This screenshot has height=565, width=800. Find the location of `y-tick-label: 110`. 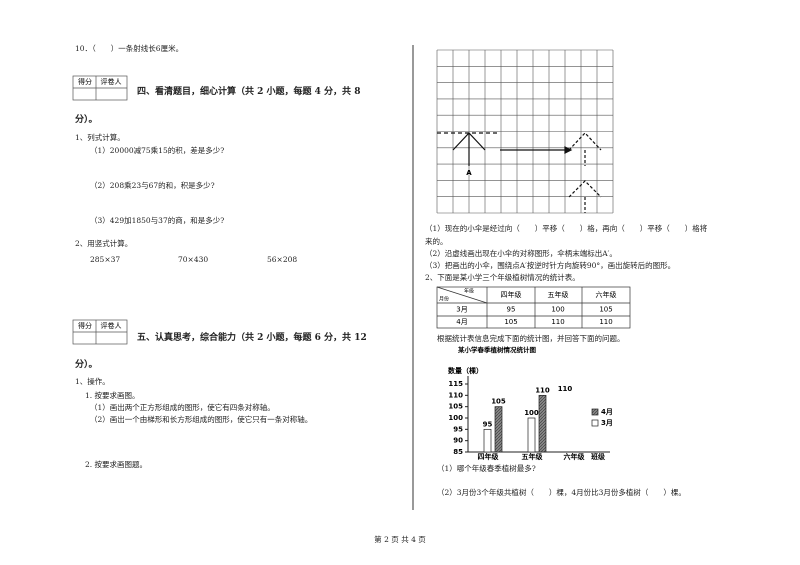

y-tick-label: 110 is located at coordinates (455, 395).